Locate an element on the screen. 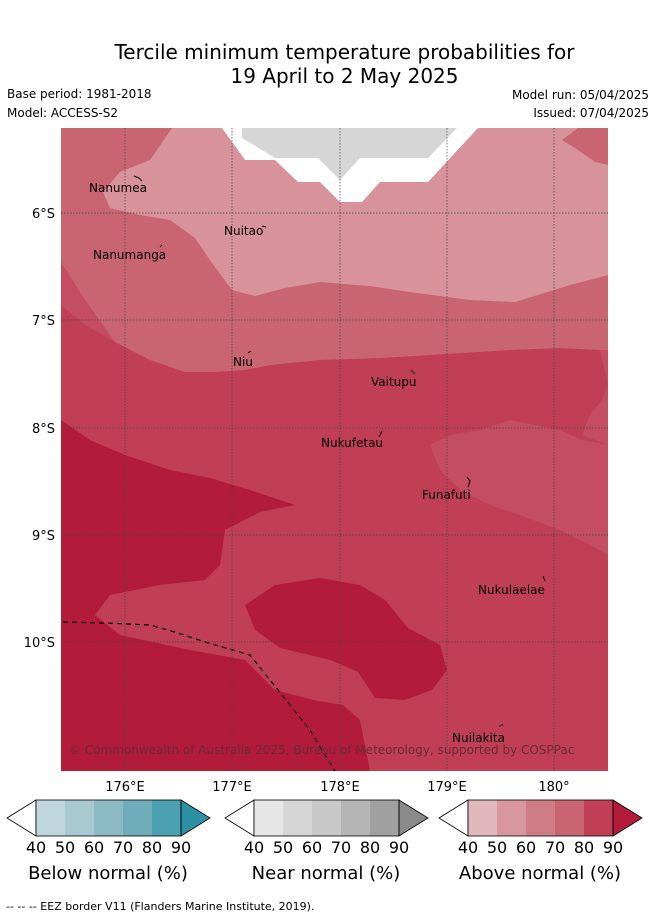 The image size is (655, 919). colorbar-below-low-extend is located at coordinates (21, 818).